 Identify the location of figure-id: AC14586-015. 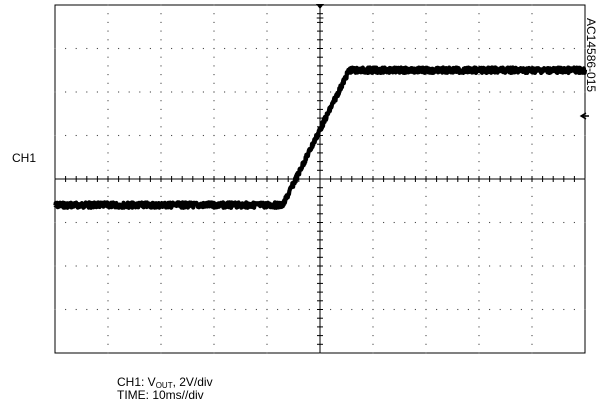
(591, 55).